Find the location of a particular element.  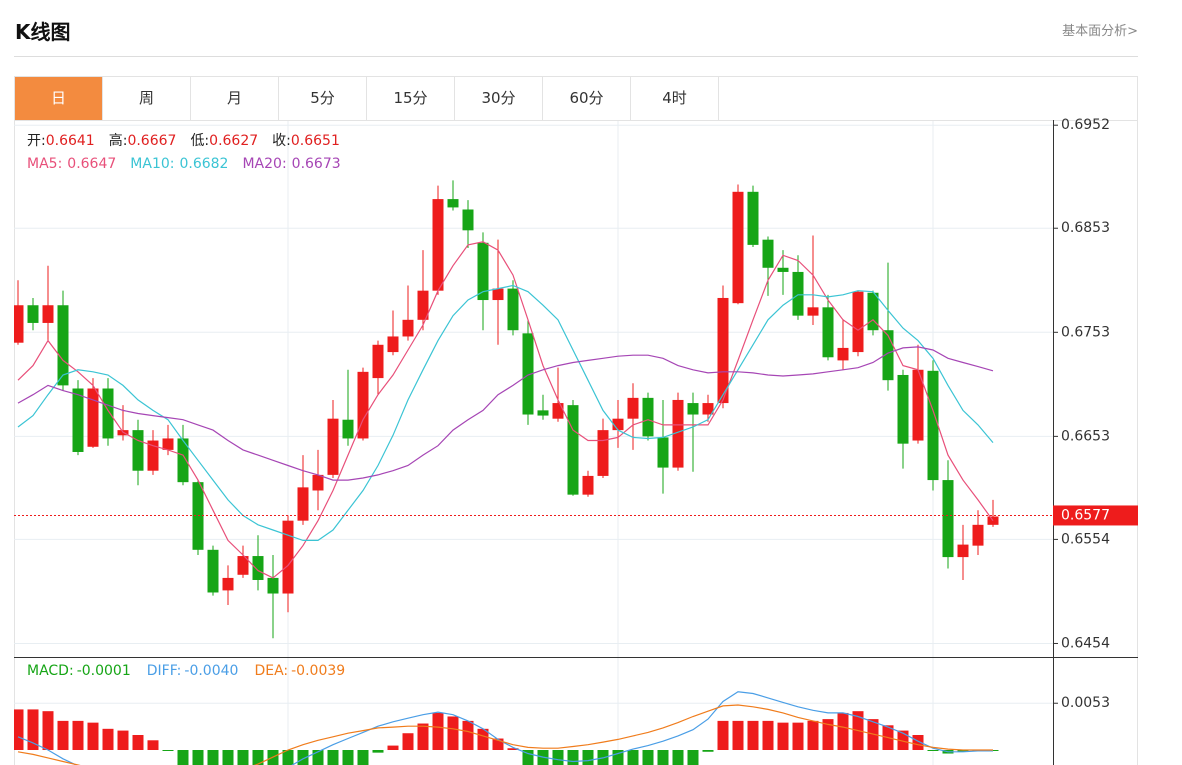

legend-name: MA20: is located at coordinates (264, 164).